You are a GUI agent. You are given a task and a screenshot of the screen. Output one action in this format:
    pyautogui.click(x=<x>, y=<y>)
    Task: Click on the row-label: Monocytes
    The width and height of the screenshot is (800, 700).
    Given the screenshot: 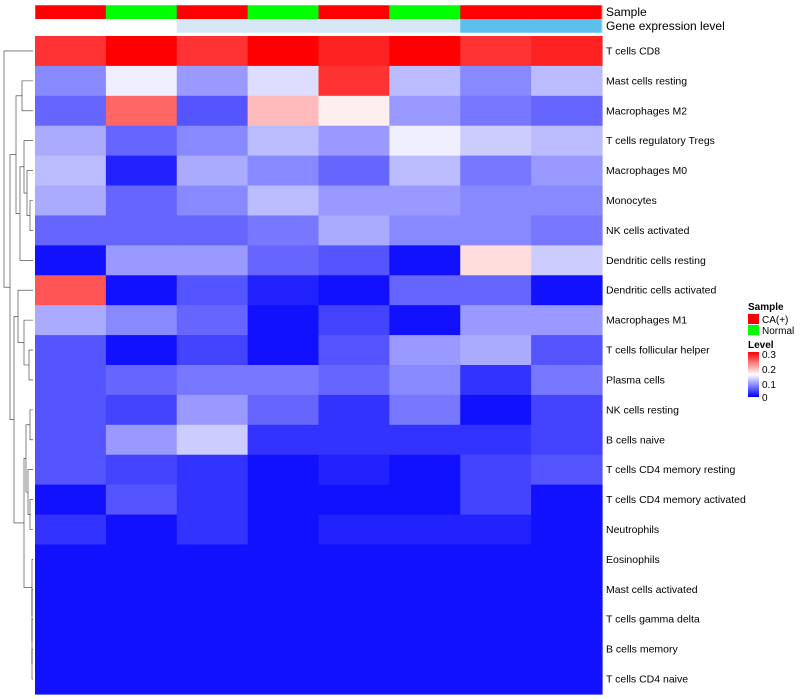 What is the action you would take?
    pyautogui.click(x=631, y=201)
    